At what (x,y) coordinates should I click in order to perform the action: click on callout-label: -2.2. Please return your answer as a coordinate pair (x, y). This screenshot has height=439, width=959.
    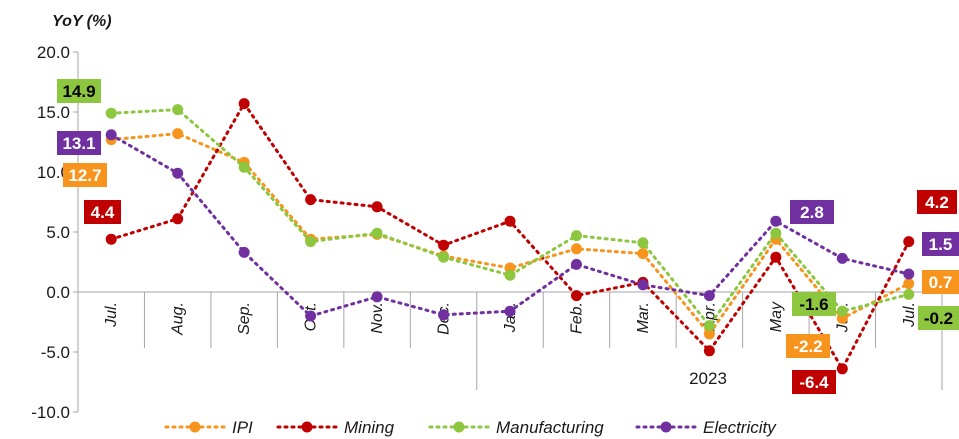
    Looking at the image, I should click on (807, 346).